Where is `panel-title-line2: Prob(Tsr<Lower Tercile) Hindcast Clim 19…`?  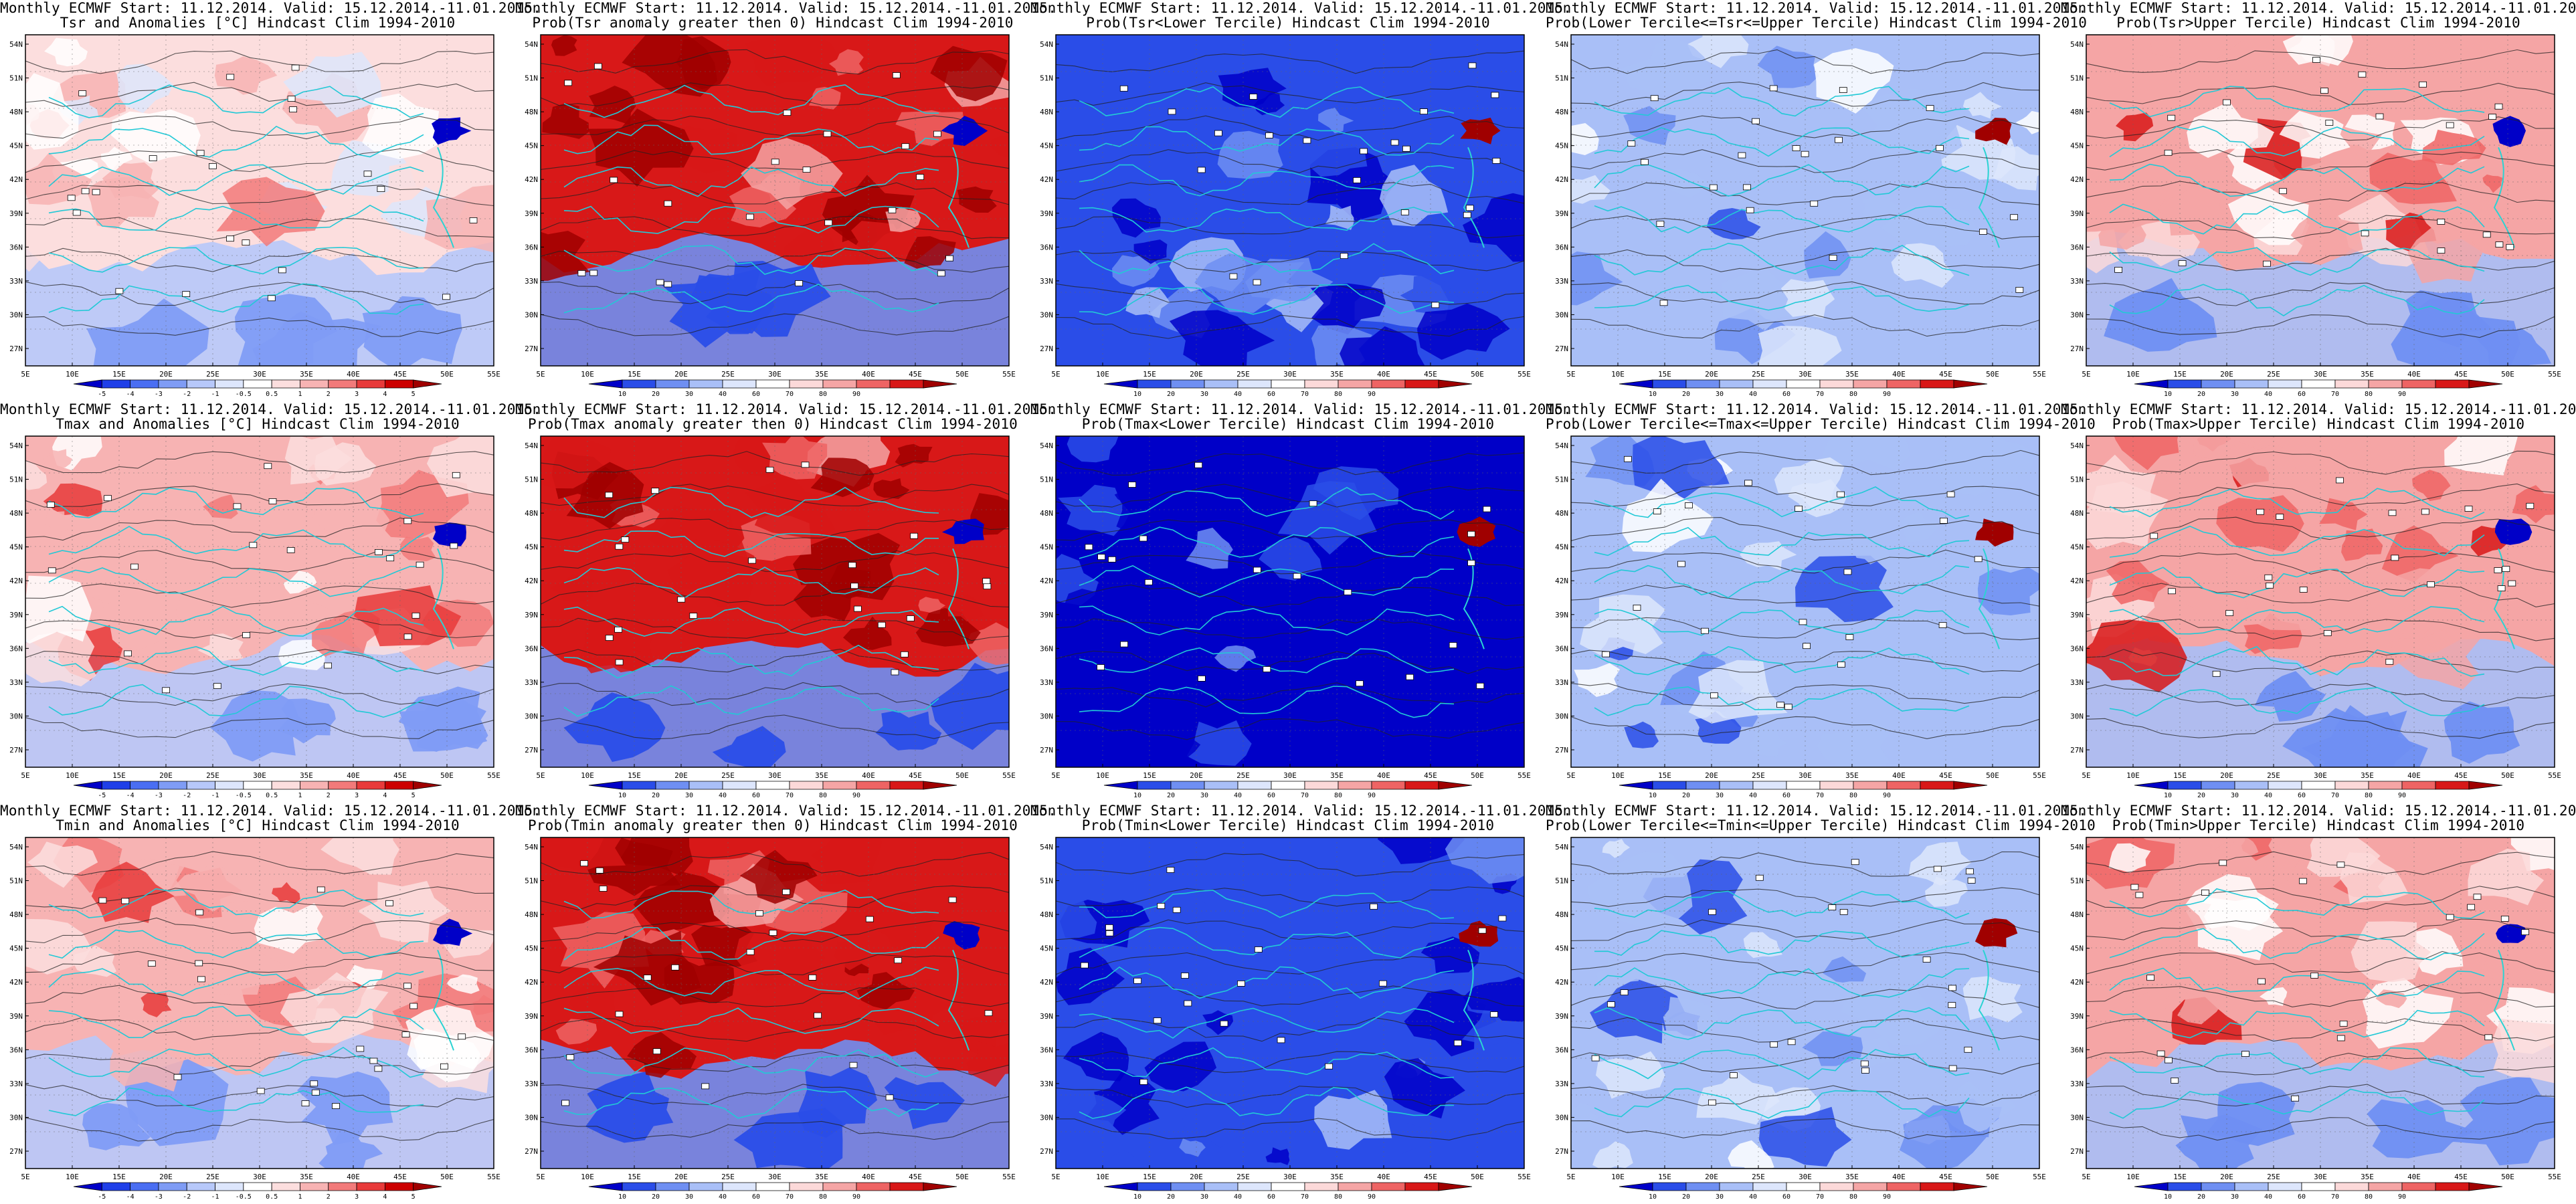
panel-title-line2: Prob(Tsr<Lower Tercile) Hindcast Clim 19… is located at coordinates (1288, 23).